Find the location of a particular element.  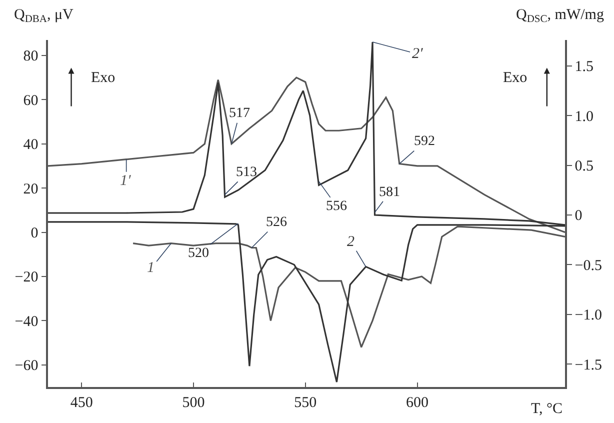

annotation: 517 is located at coordinates (239, 113).